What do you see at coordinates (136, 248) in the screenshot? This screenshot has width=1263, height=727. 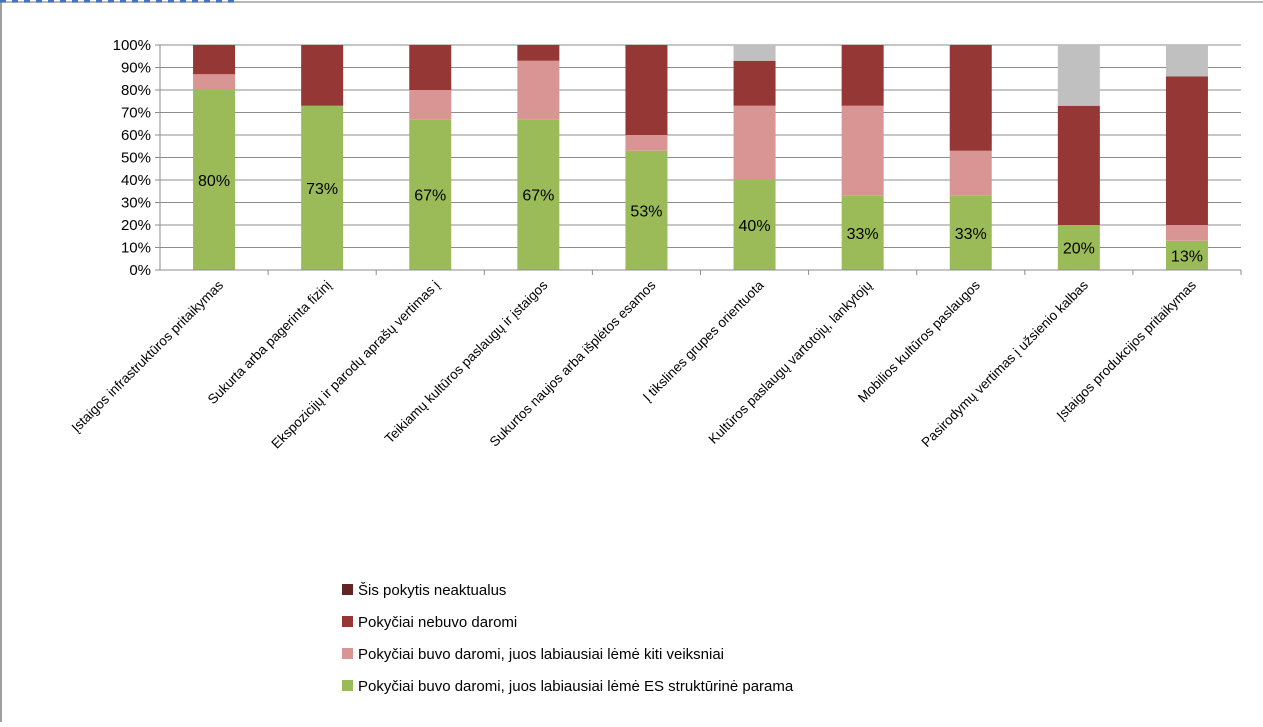 I see `y-tick-label: 10%` at bounding box center [136, 248].